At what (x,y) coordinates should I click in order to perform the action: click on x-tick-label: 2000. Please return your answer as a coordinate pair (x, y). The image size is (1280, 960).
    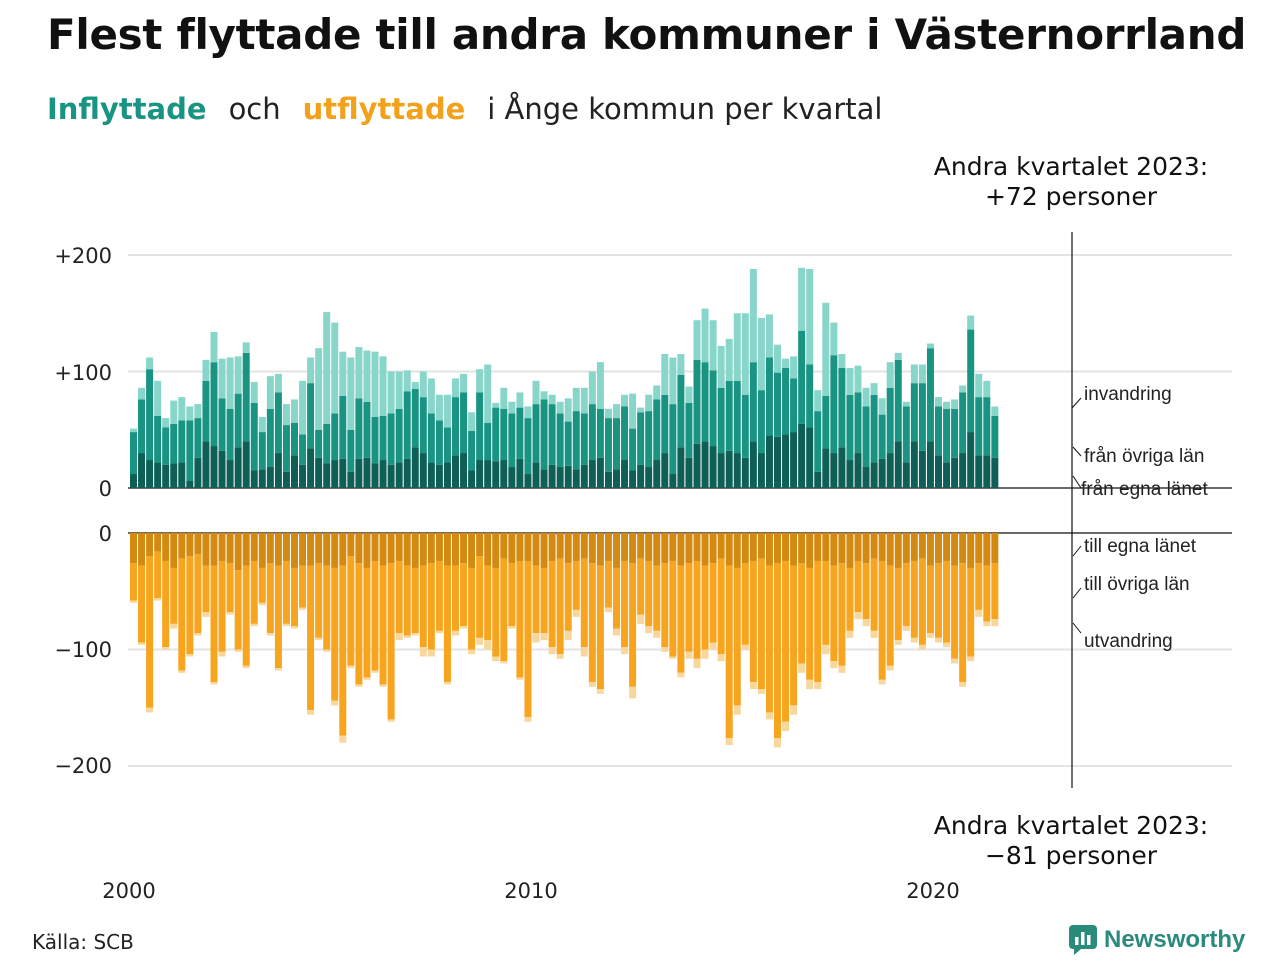
    Looking at the image, I should click on (128, 891).